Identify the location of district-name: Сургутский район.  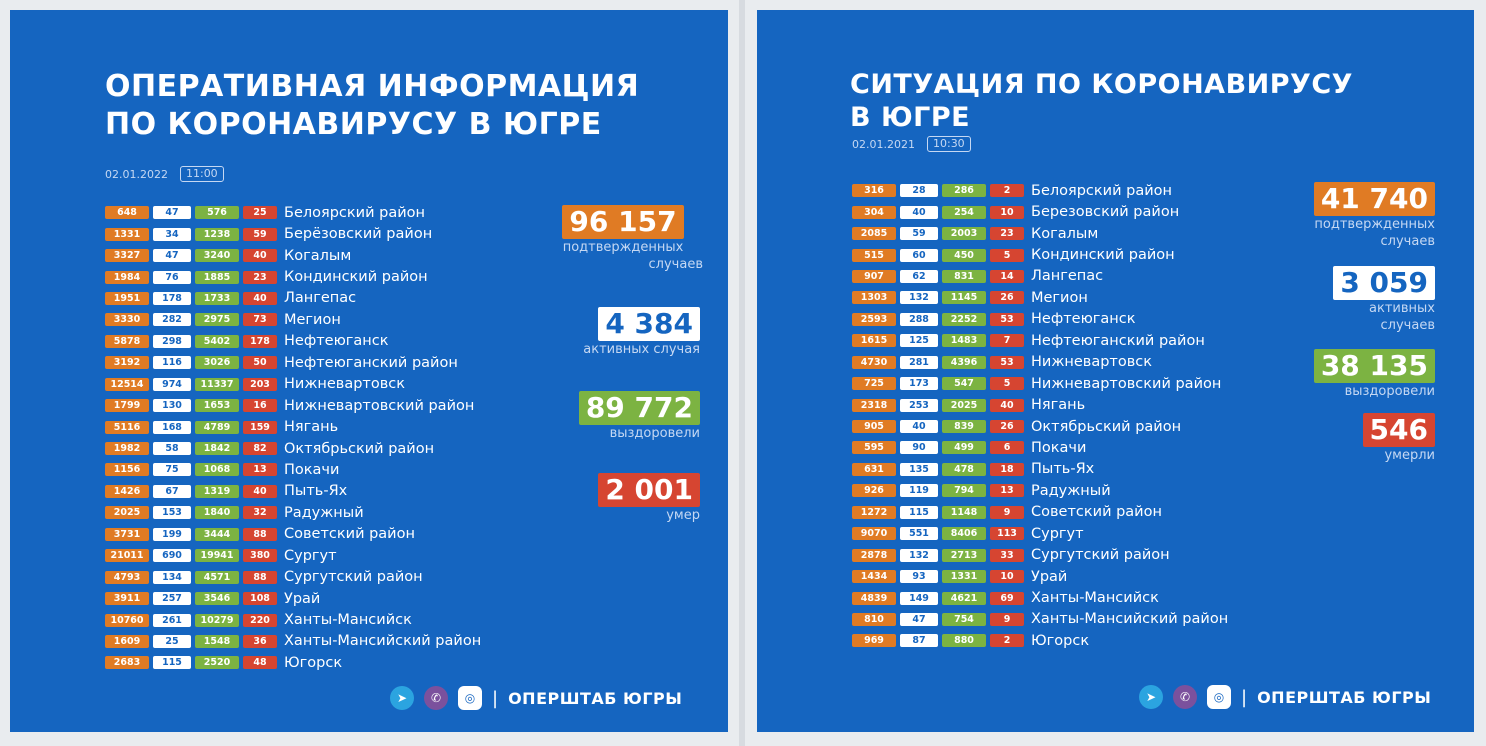
(353, 577).